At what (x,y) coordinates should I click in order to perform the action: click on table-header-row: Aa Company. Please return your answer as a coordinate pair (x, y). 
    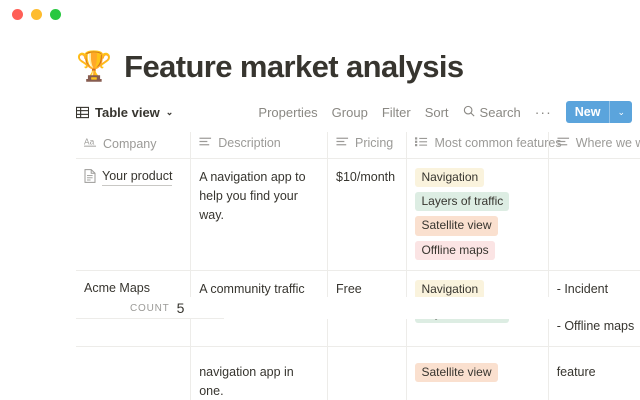
    Looking at the image, I should click on (358, 146).